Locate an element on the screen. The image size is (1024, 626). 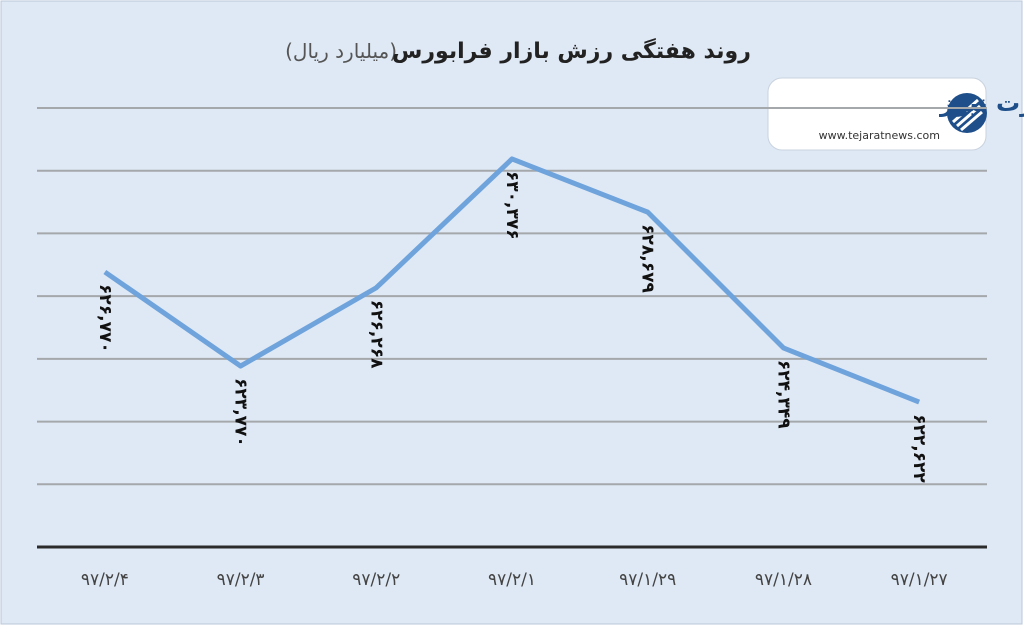
data-label: ۶۲۳,۷۷۰ is located at coordinates (241, 412).